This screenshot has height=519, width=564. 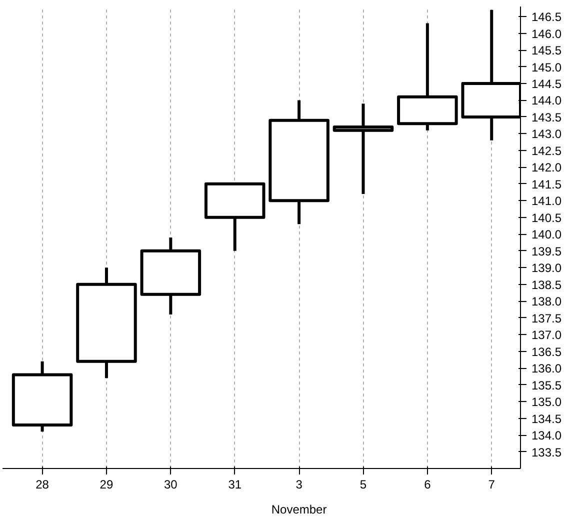 I want to click on x-tick-label: 5, so click(x=363, y=485).